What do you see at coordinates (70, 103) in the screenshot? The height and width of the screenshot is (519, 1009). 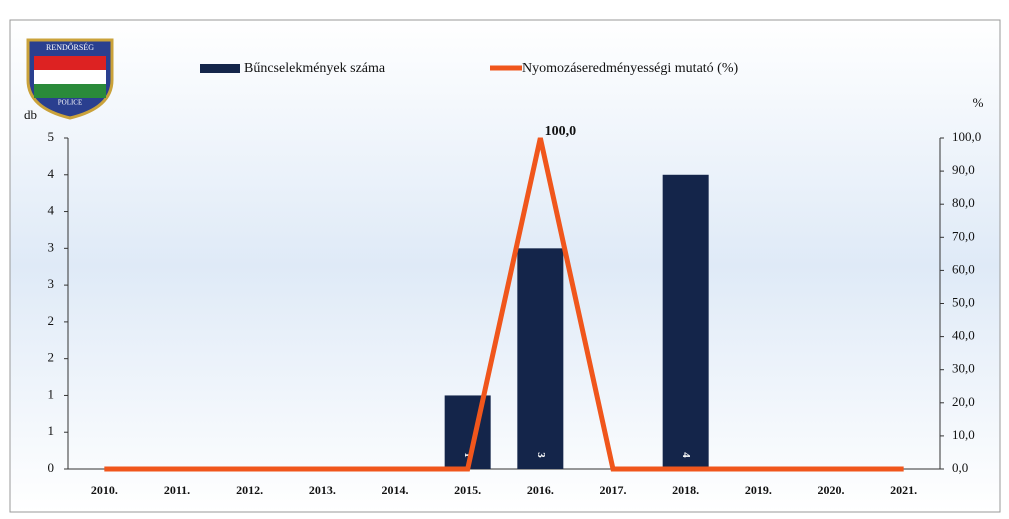 I see `logo-bottom: POLICE` at bounding box center [70, 103].